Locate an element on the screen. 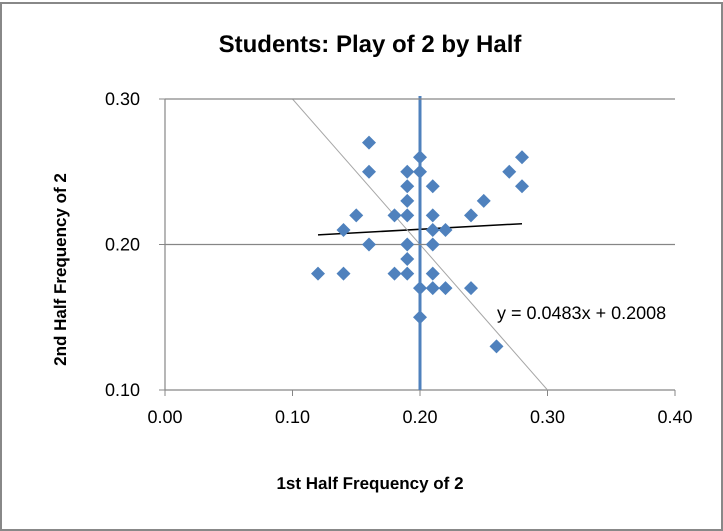  annotation: y = 0.0483x + 0.2008 is located at coordinates (581, 313).